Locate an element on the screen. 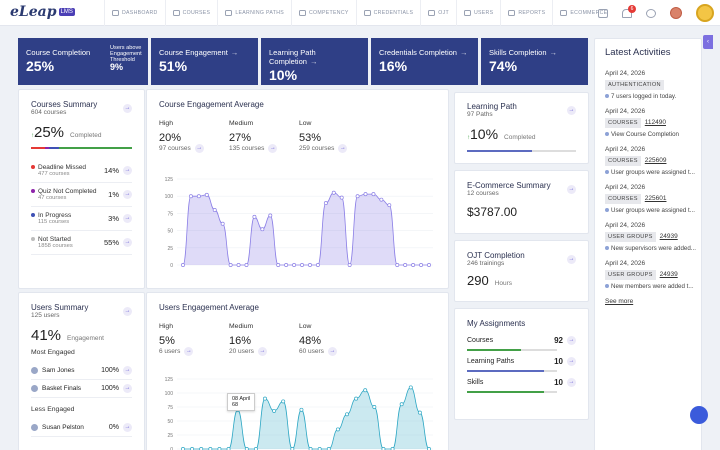  nav-competency: COMPETENCY is located at coordinates (323, 13).